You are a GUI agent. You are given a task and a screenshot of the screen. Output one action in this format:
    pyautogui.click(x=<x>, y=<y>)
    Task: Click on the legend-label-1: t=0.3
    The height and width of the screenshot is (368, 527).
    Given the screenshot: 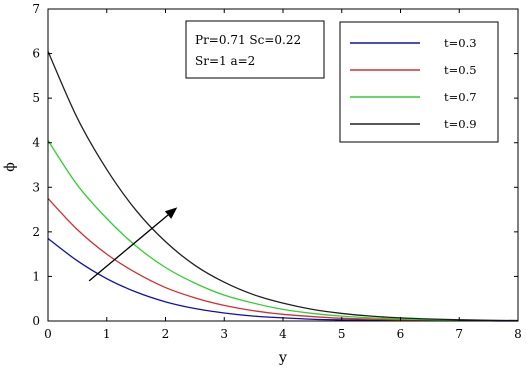 What is the action you would take?
    pyautogui.click(x=460, y=43)
    